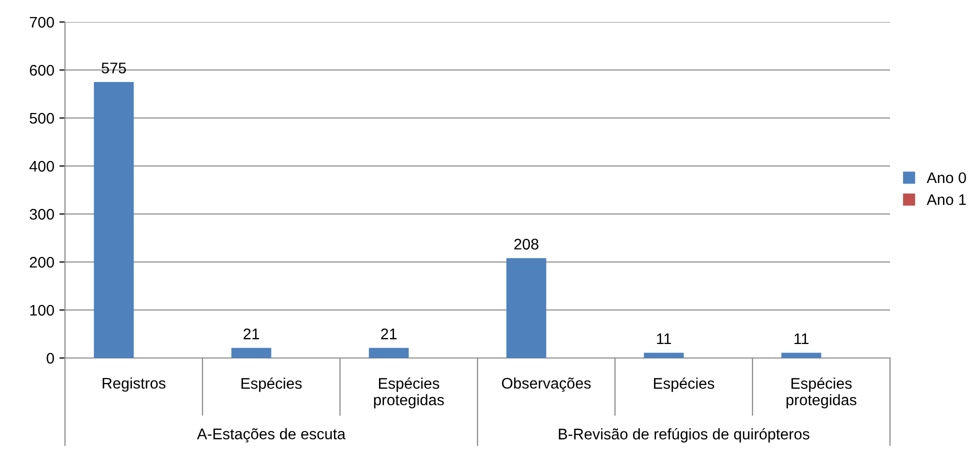  What do you see at coordinates (41, 166) in the screenshot?
I see `y-tick-label: 400` at bounding box center [41, 166].